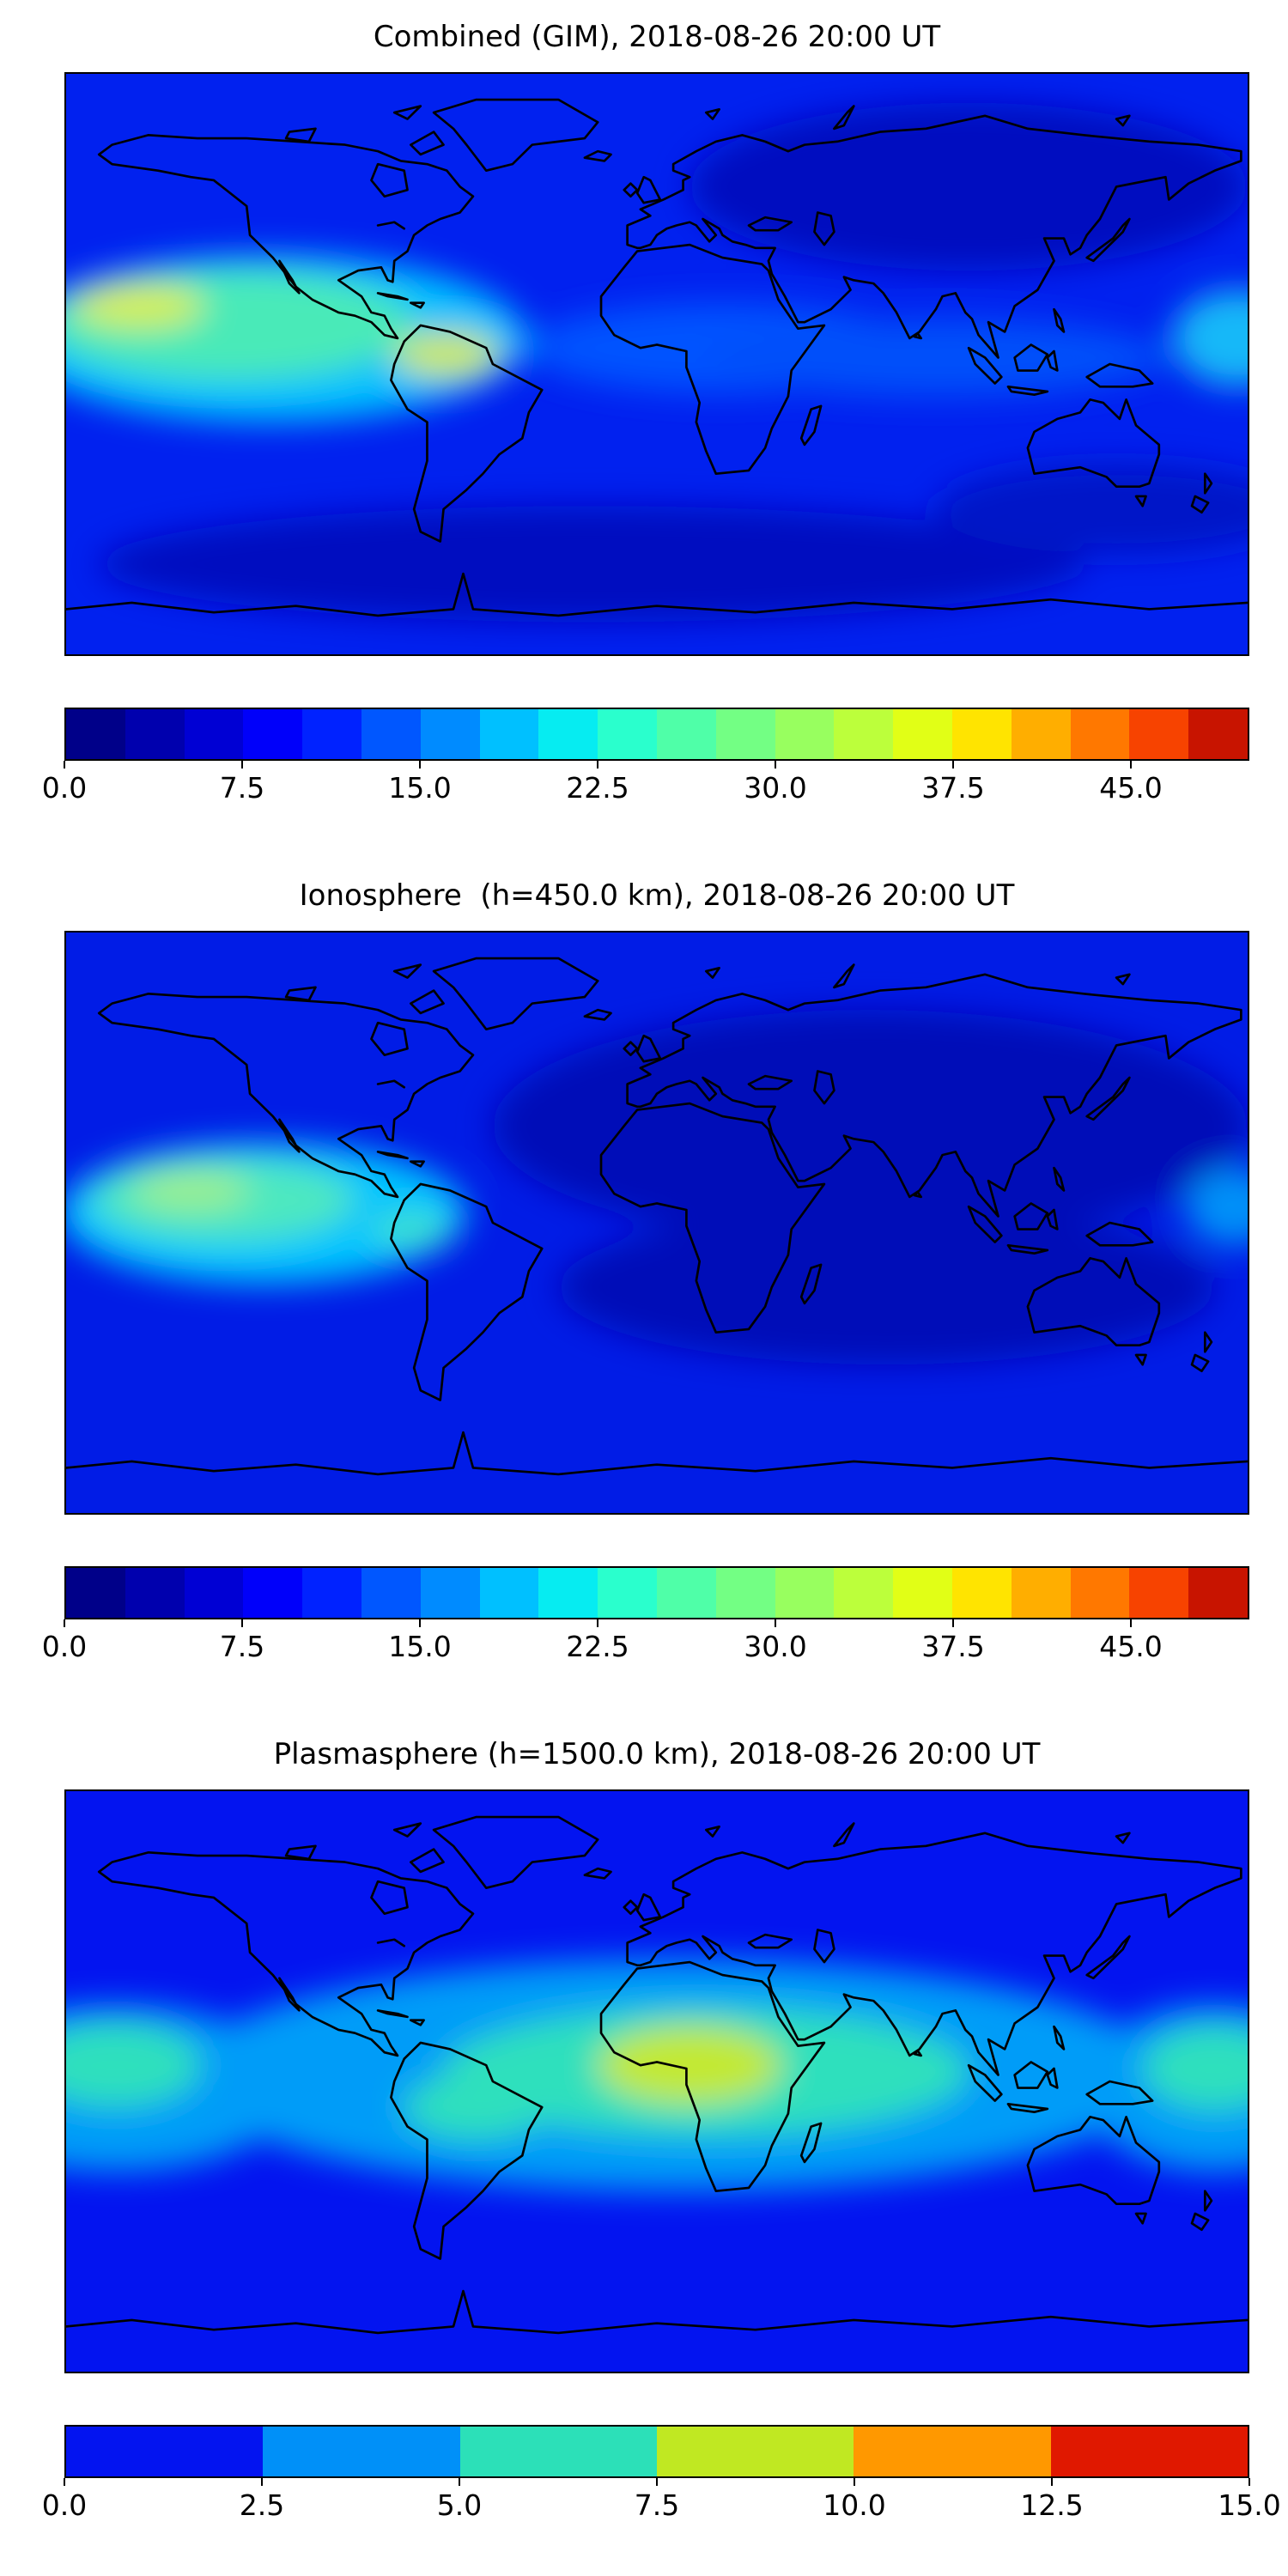  What do you see at coordinates (262, 2505) in the screenshot?
I see `colorbar-tick-label: 2.5` at bounding box center [262, 2505].